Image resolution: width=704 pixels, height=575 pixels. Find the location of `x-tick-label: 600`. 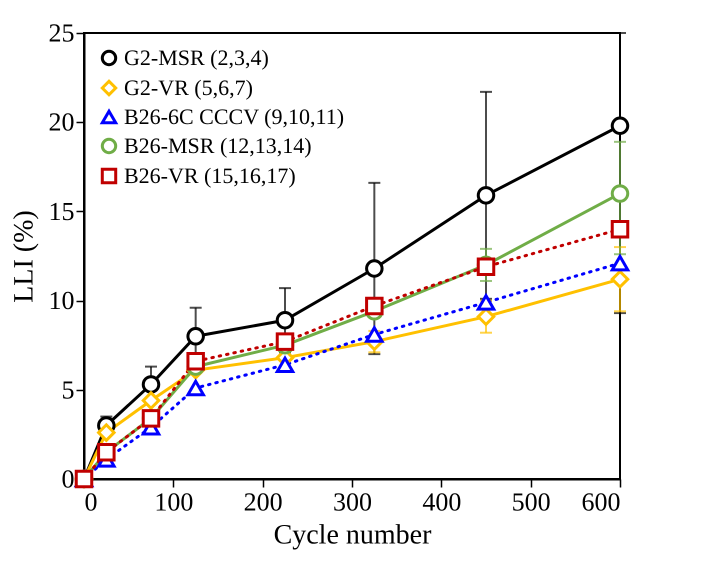

x-tick-label: 600 is located at coordinates (601, 502).